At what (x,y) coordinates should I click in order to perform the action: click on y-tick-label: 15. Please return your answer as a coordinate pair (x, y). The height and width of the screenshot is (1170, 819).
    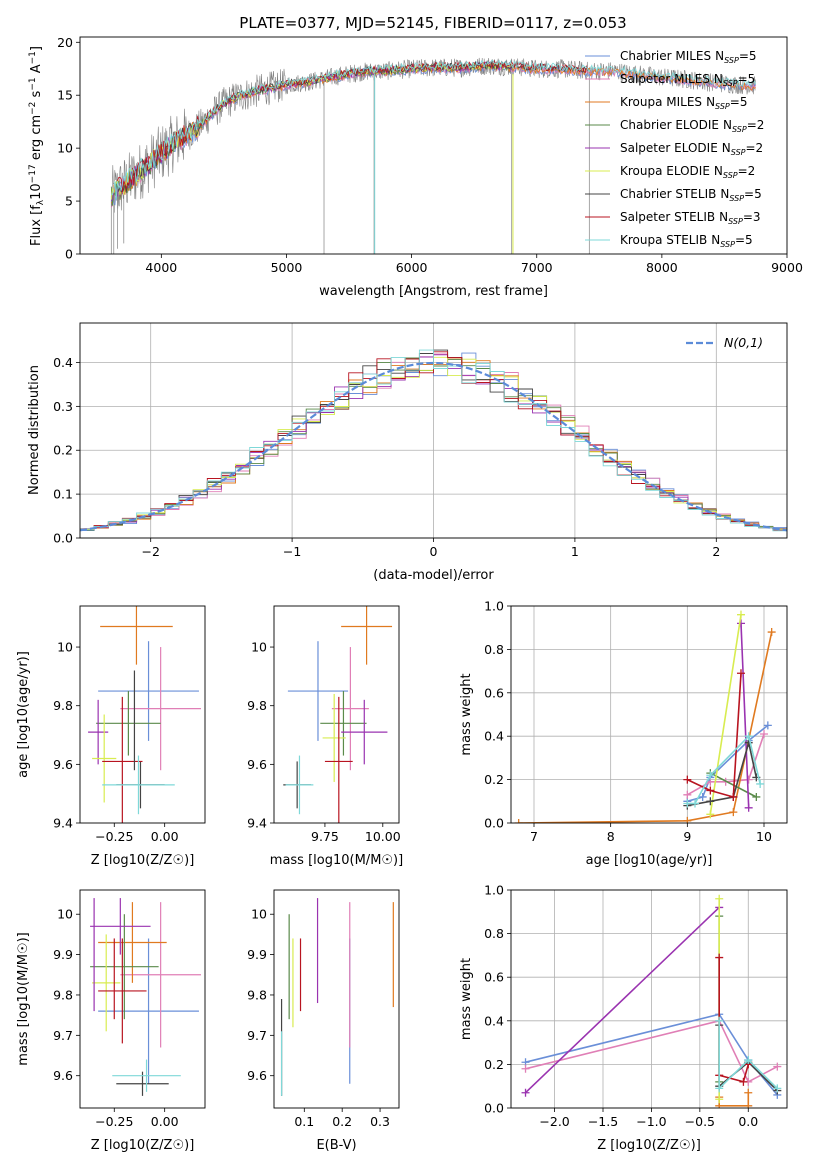
    Looking at the image, I should click on (65, 95).